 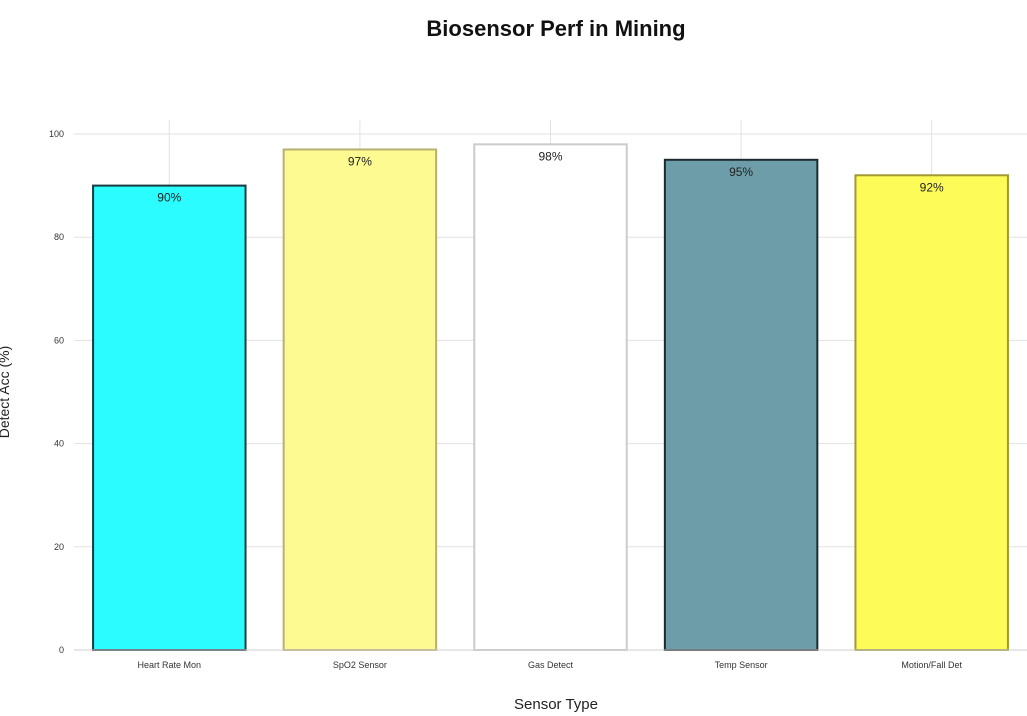 What do you see at coordinates (59, 237) in the screenshot?
I see `y-tick-label: 80` at bounding box center [59, 237].